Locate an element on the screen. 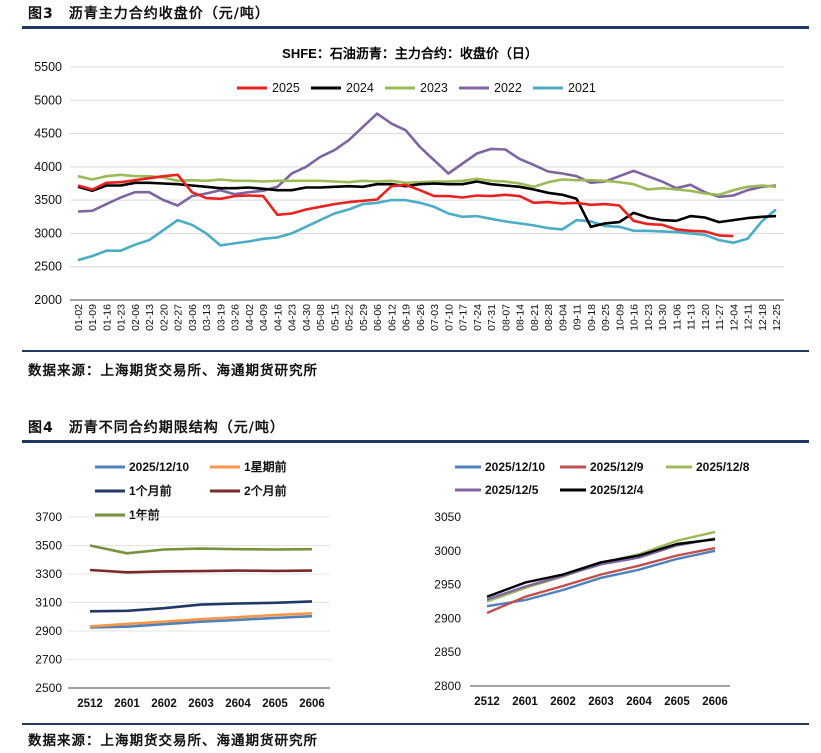  main-chart-y-tick-labels: 2000 2500 3000 3500 4000 4500 5000 5500 is located at coordinates (48, 183).